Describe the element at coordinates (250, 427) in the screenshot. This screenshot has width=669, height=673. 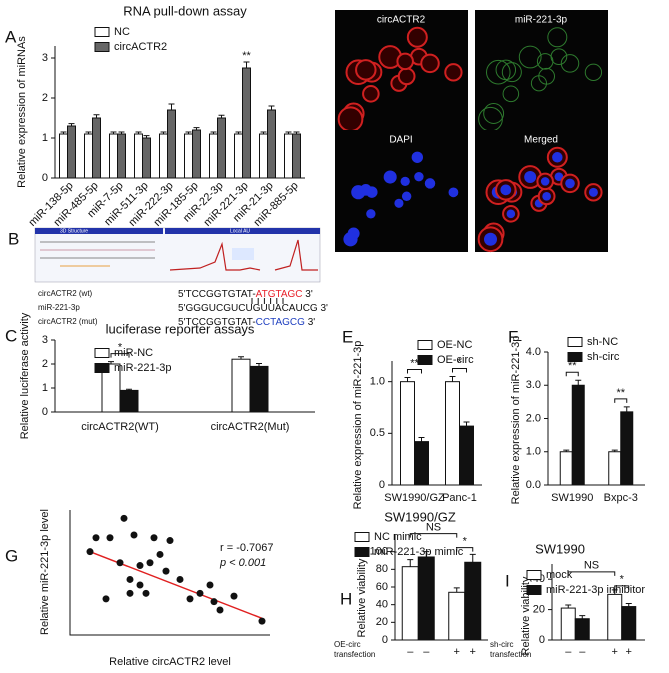
I see `x-tick-label: circACTR2(Mut)` at that location.